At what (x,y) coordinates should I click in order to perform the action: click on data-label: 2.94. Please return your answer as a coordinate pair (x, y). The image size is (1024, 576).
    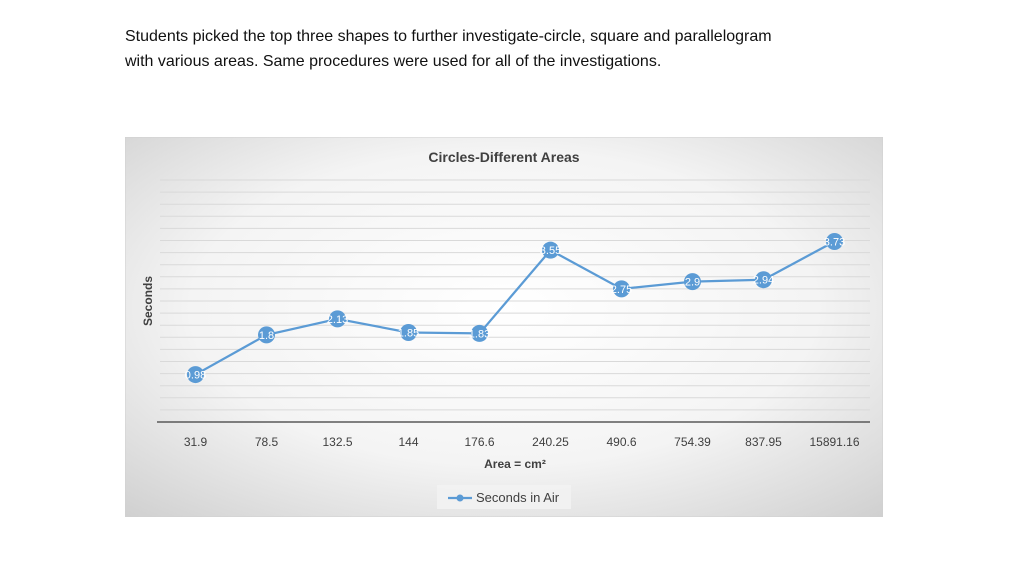
    Looking at the image, I should click on (763, 281).